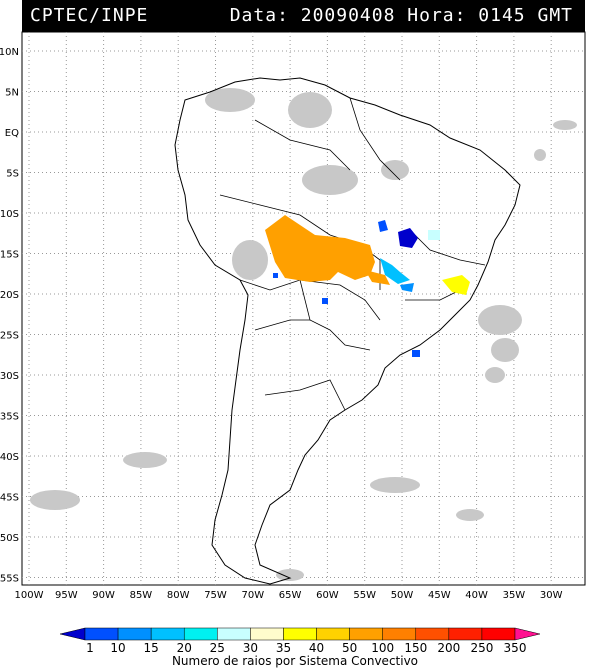 Image resolution: width=600 pixels, height=670 pixels. What do you see at coordinates (9, 538) in the screenshot?
I see `lat-label: 50S` at bounding box center [9, 538].